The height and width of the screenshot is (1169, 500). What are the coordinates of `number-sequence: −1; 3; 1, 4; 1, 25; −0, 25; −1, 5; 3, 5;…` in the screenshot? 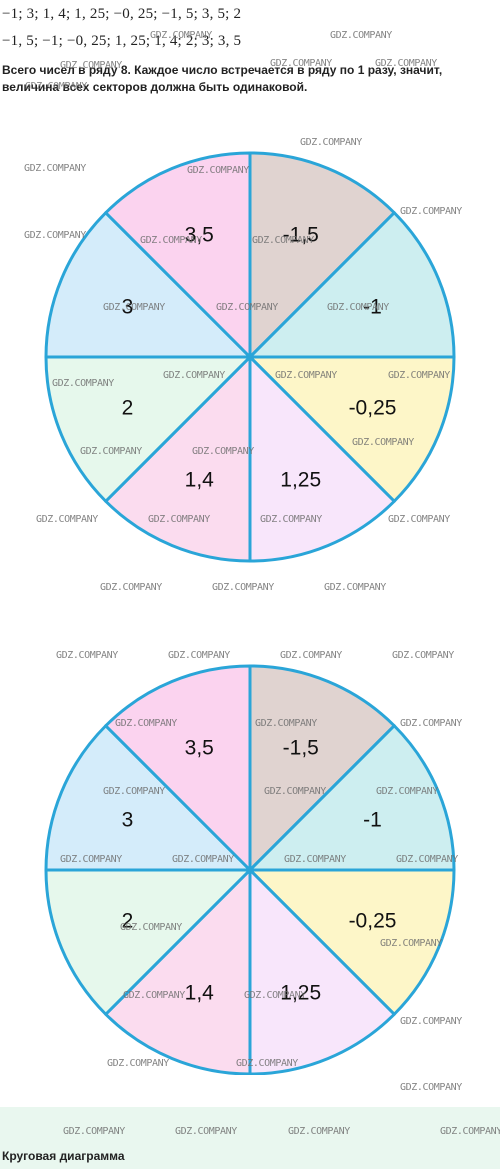 It's located at (122, 14).